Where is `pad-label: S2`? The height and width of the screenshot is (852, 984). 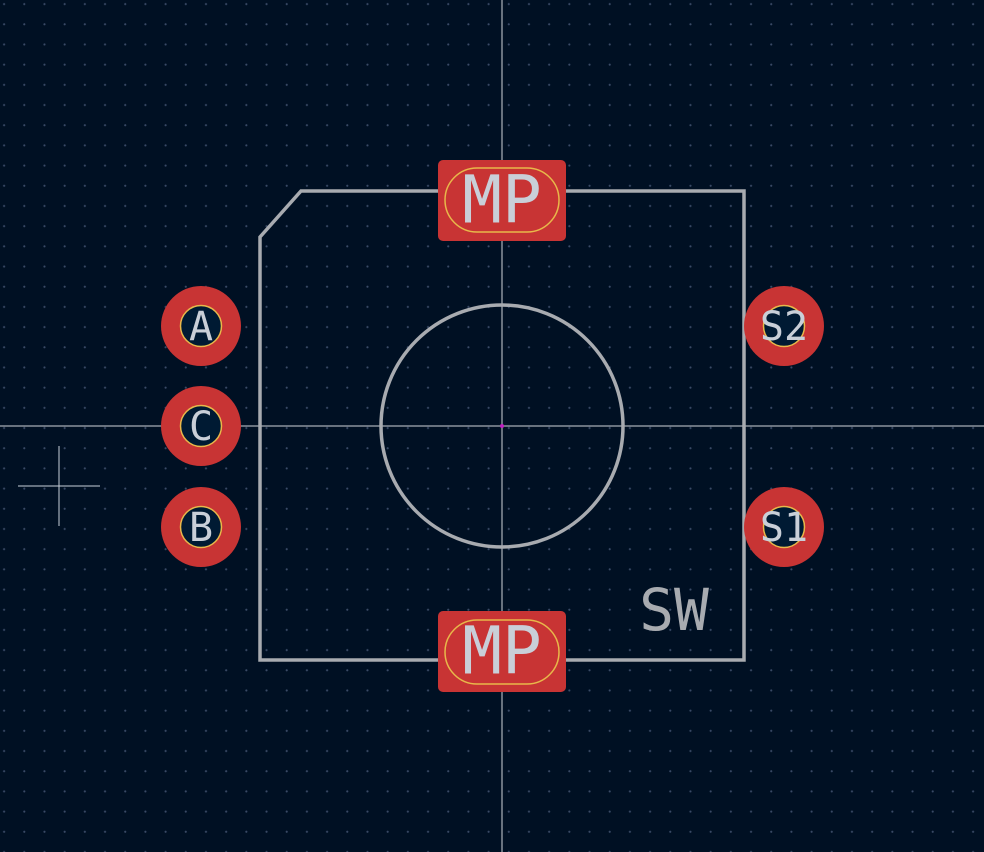
pad-label: S2 is located at coordinates (784, 327).